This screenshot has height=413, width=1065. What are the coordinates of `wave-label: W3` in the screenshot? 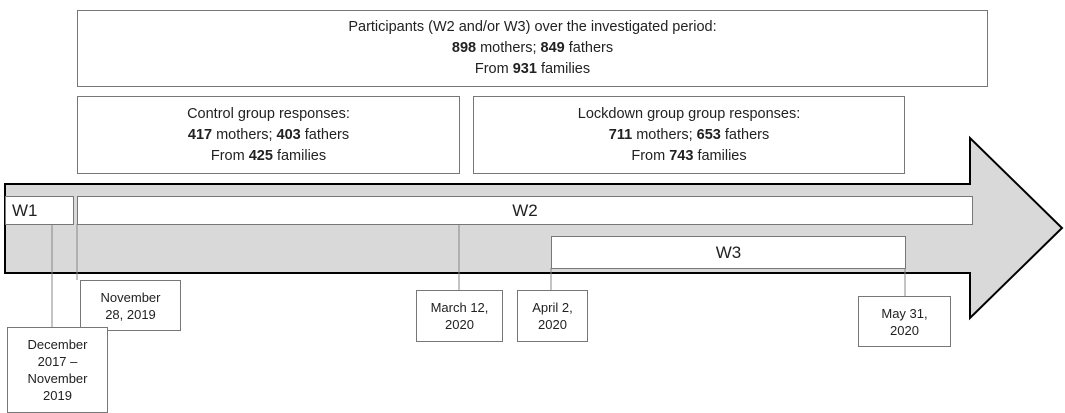 It's located at (728, 252).